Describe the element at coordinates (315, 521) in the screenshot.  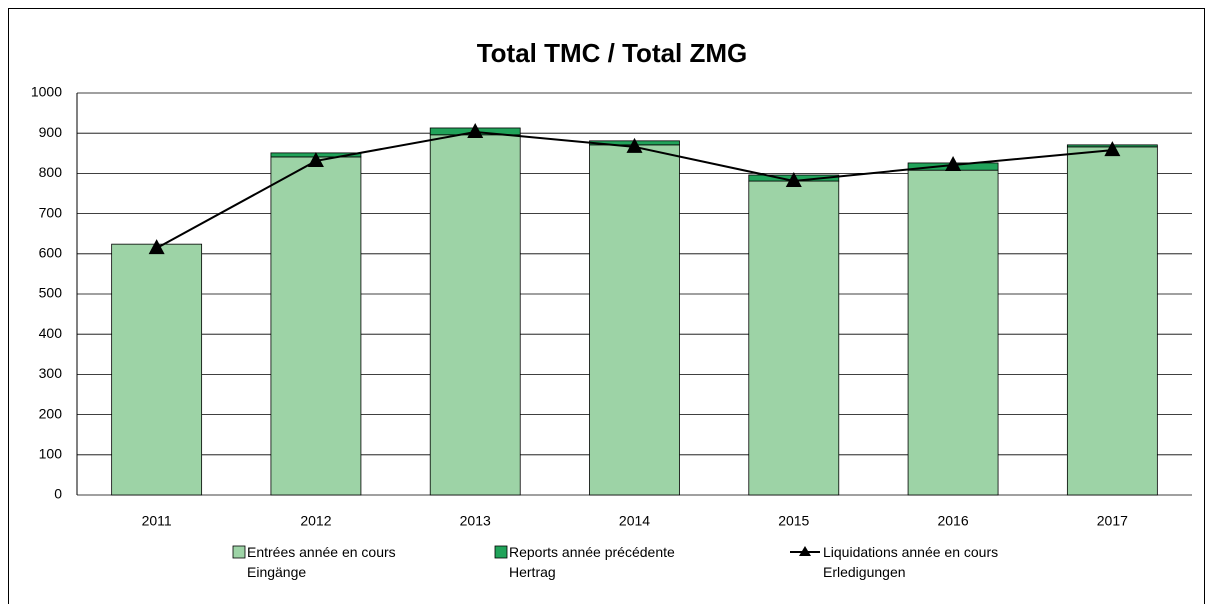
I see `x-tick-label: 2012` at that location.